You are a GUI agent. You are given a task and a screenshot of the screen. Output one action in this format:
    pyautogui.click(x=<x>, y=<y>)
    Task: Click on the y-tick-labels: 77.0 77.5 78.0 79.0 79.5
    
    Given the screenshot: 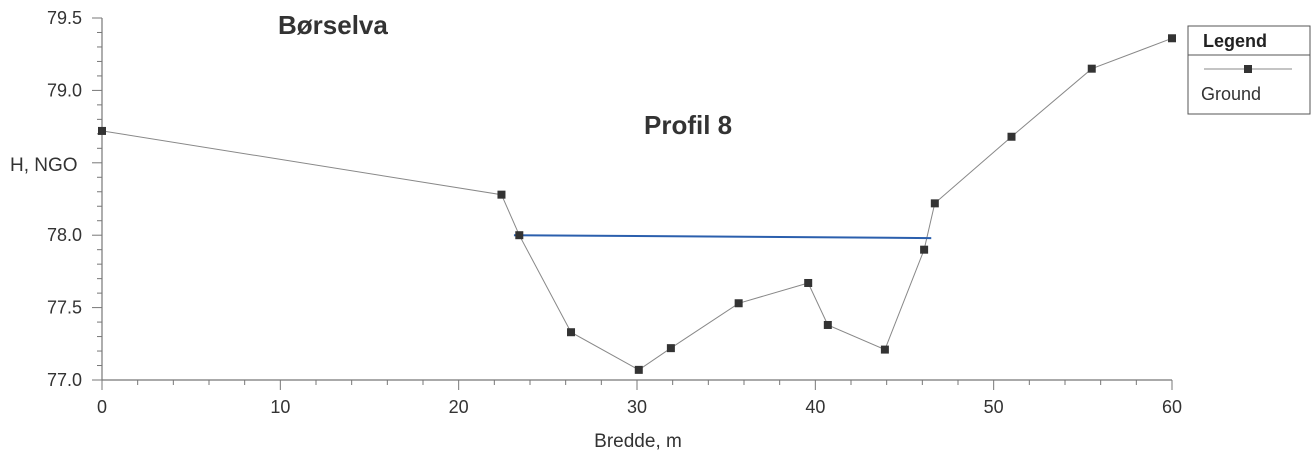 What is the action you would take?
    pyautogui.click(x=64, y=199)
    